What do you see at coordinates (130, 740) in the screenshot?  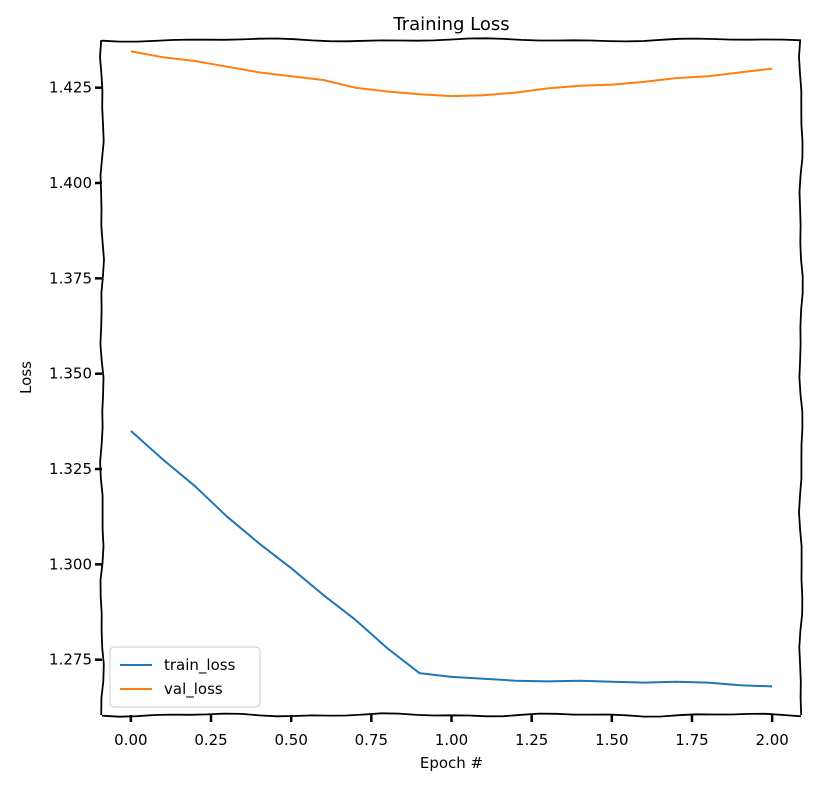 I see `x-tick-label: 0.00` at bounding box center [130, 740].